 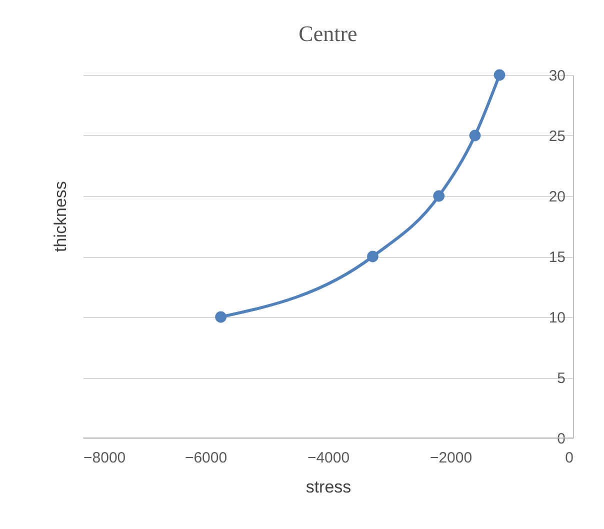 What do you see at coordinates (557, 318) in the screenshot?
I see `y-tick-label: 10` at bounding box center [557, 318].